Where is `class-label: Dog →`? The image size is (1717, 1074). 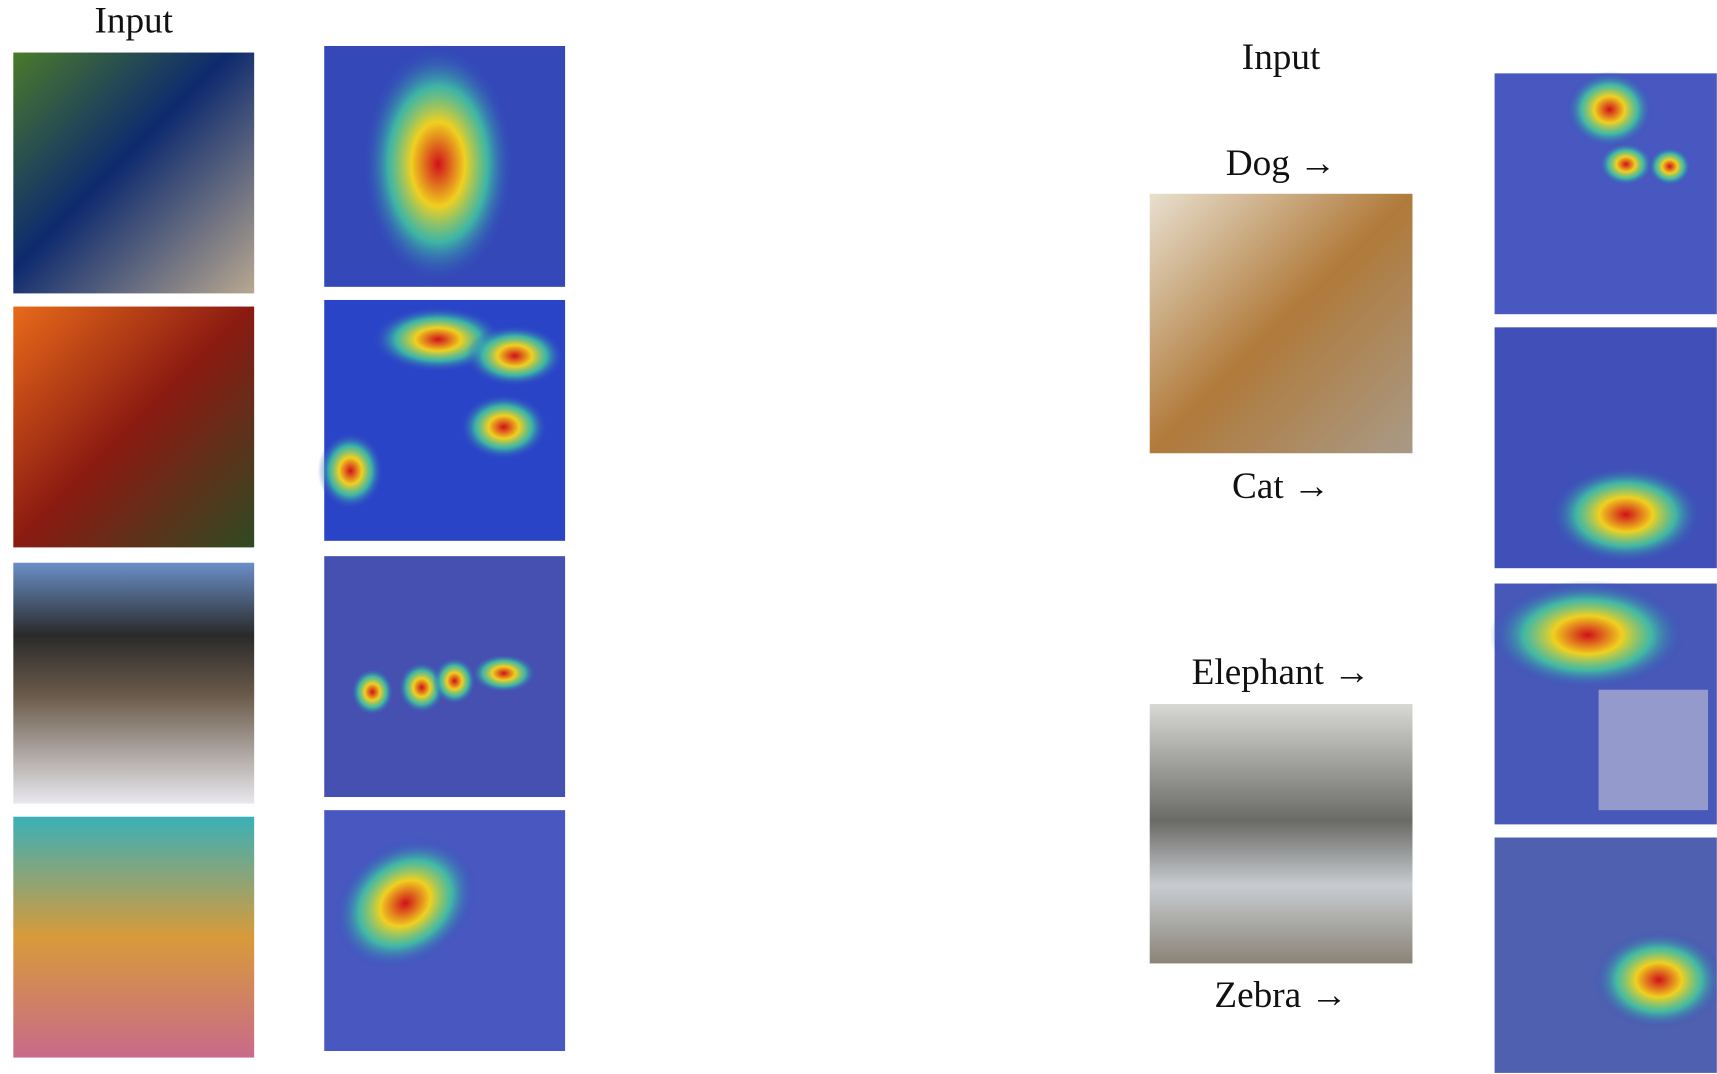 class-label: Dog → is located at coordinates (1281, 163).